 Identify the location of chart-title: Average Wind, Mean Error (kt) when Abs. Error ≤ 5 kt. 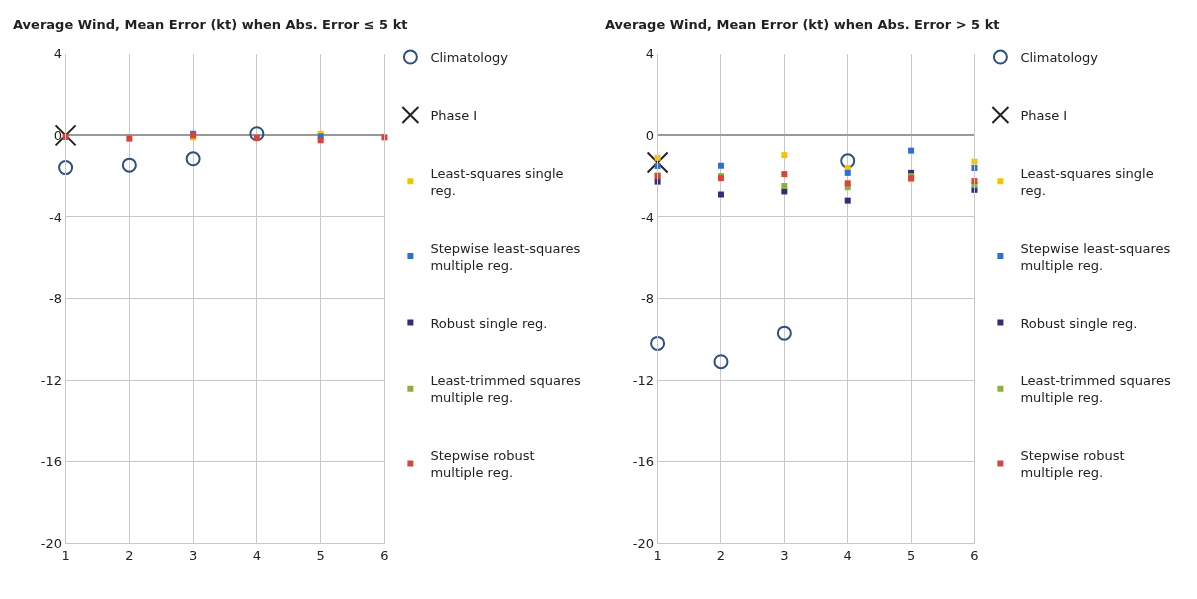
(210, 24).